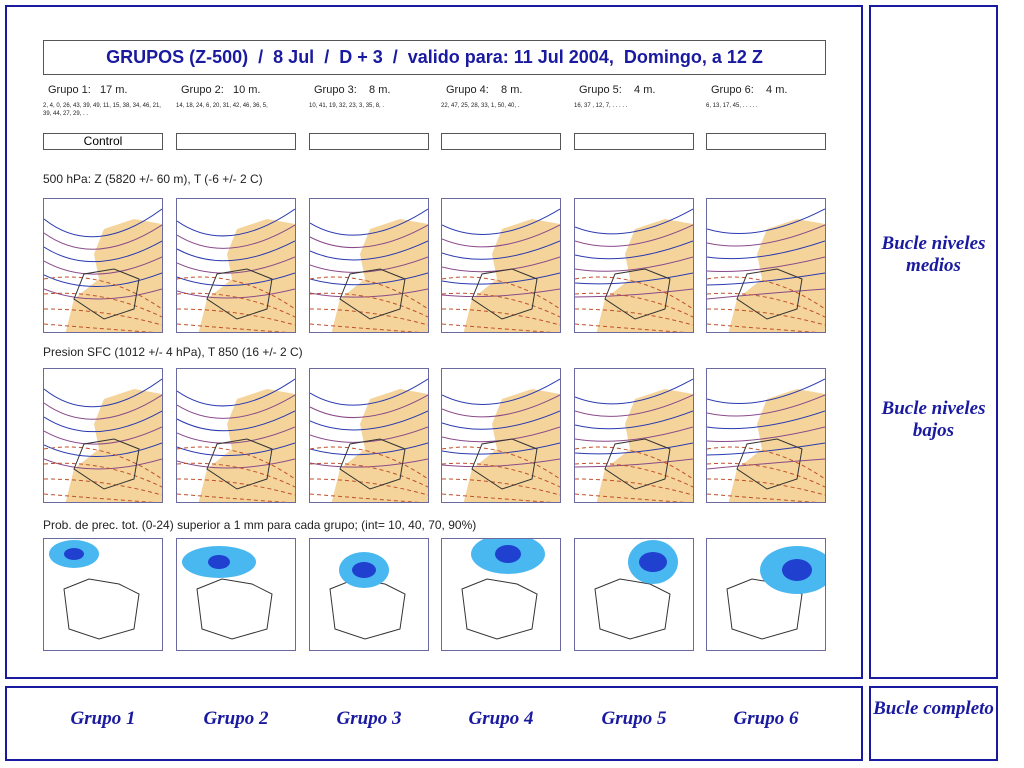  Describe the element at coordinates (480, 106) in the screenshot. I see `group-members: 22, 47, 25, 28, 33, 1, 50, 40, .` at that location.